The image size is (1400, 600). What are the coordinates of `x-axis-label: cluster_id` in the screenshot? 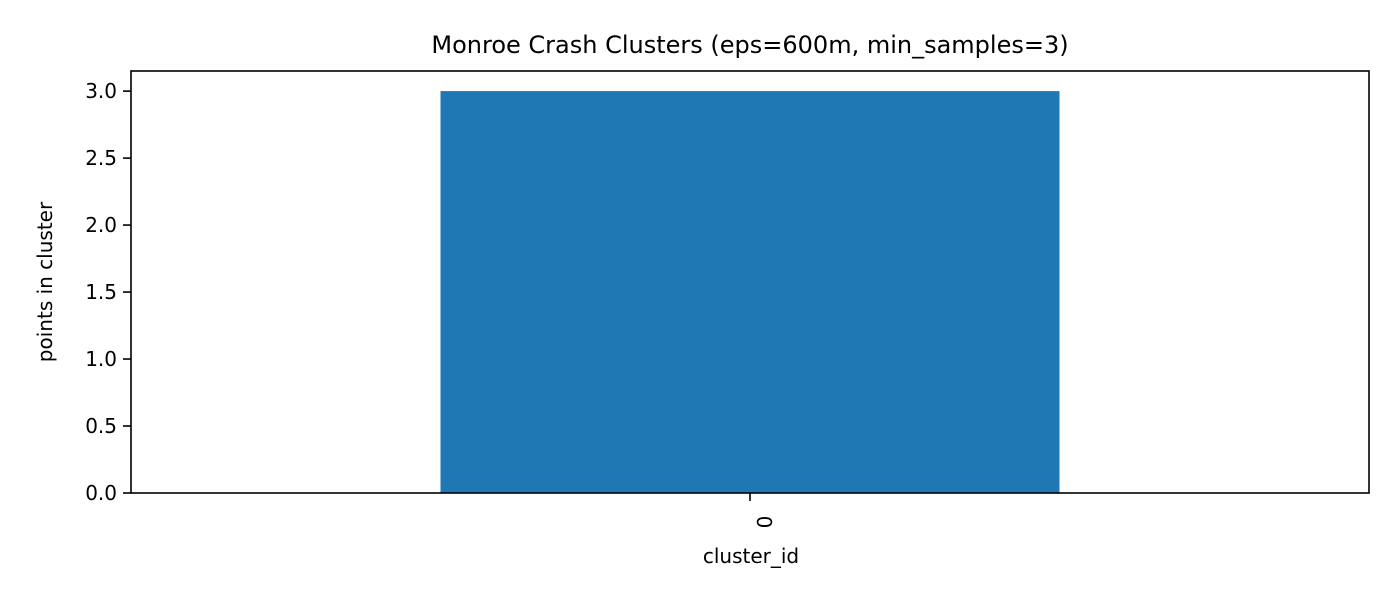 It's located at (751, 556).